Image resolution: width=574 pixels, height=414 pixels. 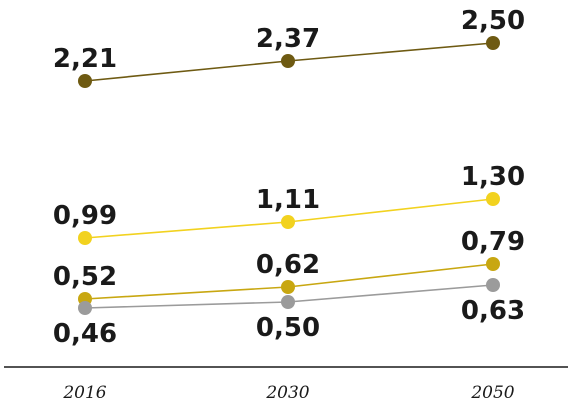 What do you see at coordinates (493, 177) in the screenshot?
I see `data-label-1-2: 1,30` at bounding box center [493, 177].